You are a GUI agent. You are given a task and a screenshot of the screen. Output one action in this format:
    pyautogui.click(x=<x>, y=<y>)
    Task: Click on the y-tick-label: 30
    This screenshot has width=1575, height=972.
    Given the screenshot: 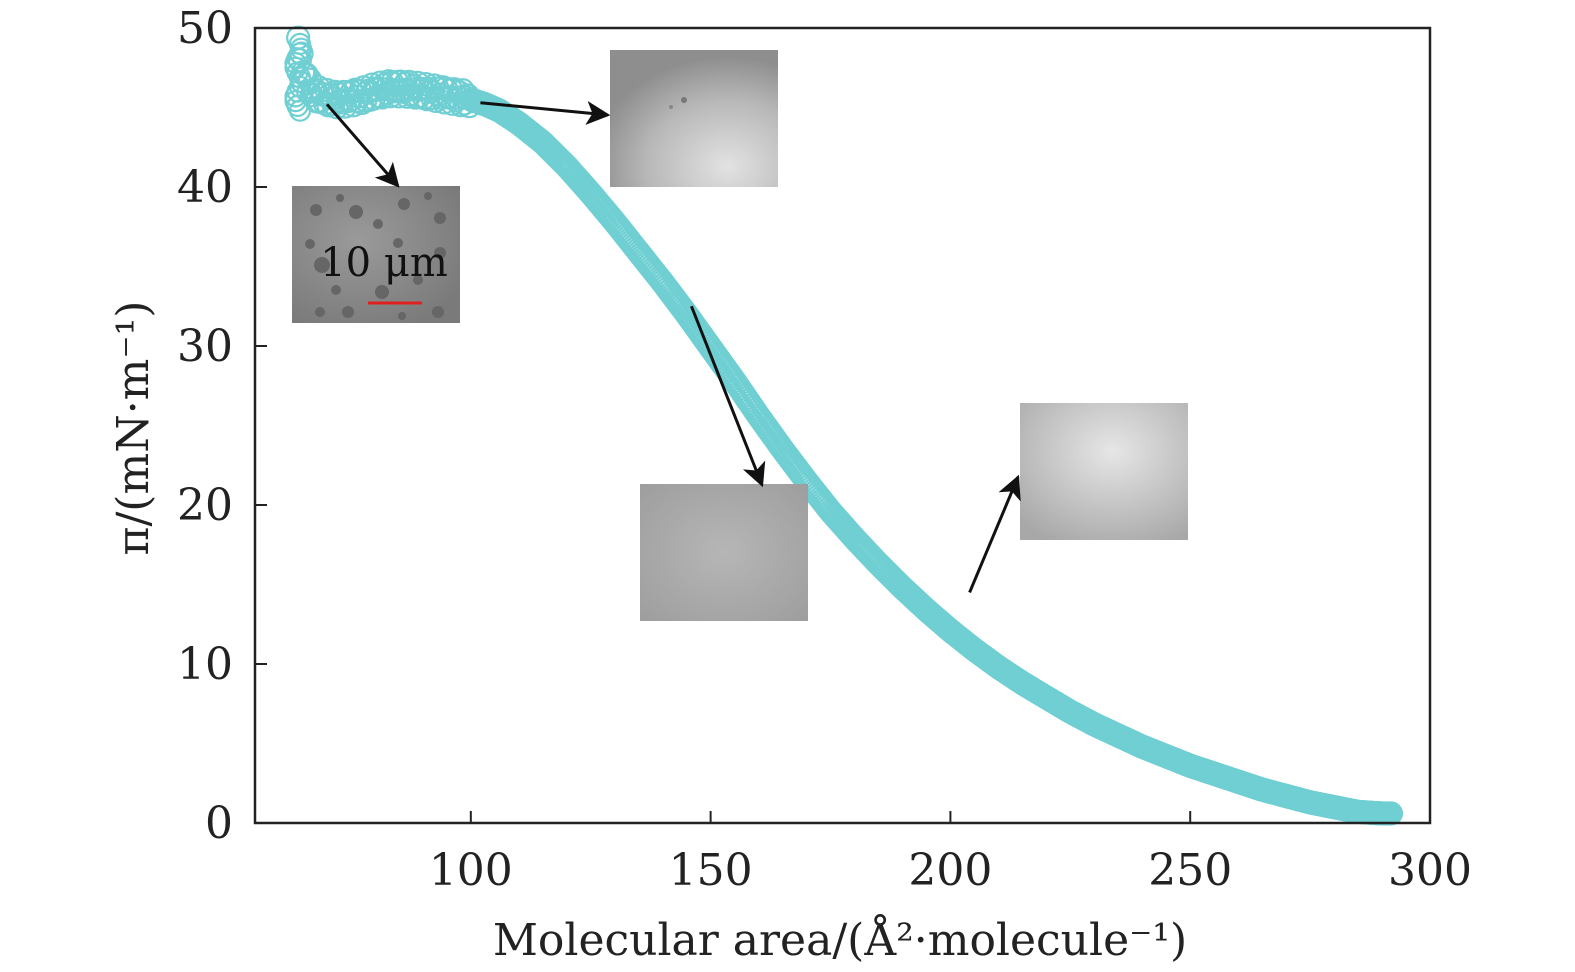 What is the action you would take?
    pyautogui.click(x=205, y=346)
    